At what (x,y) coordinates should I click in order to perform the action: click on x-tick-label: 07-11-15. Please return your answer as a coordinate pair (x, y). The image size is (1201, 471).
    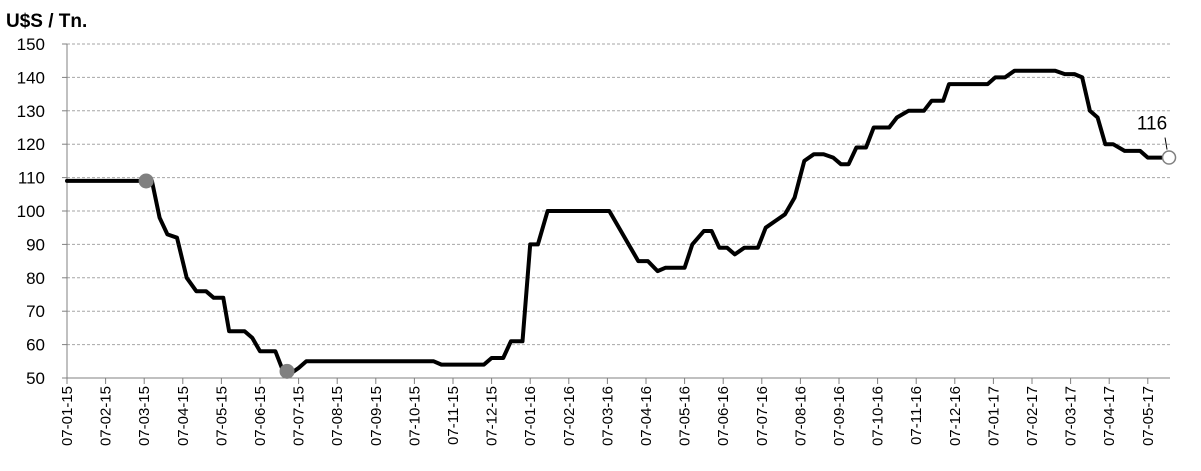
    Looking at the image, I should click on (453, 415).